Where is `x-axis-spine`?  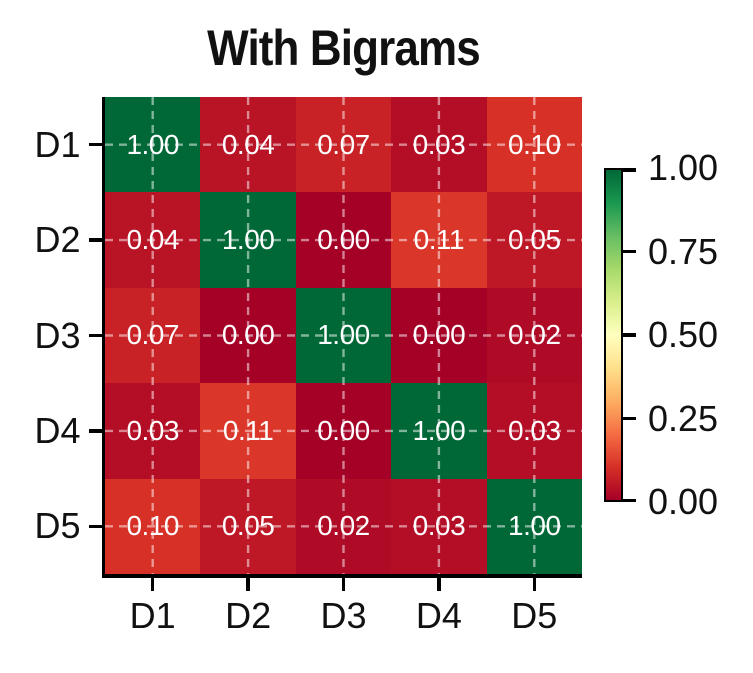
x-axis-spine is located at coordinates (341, 576).